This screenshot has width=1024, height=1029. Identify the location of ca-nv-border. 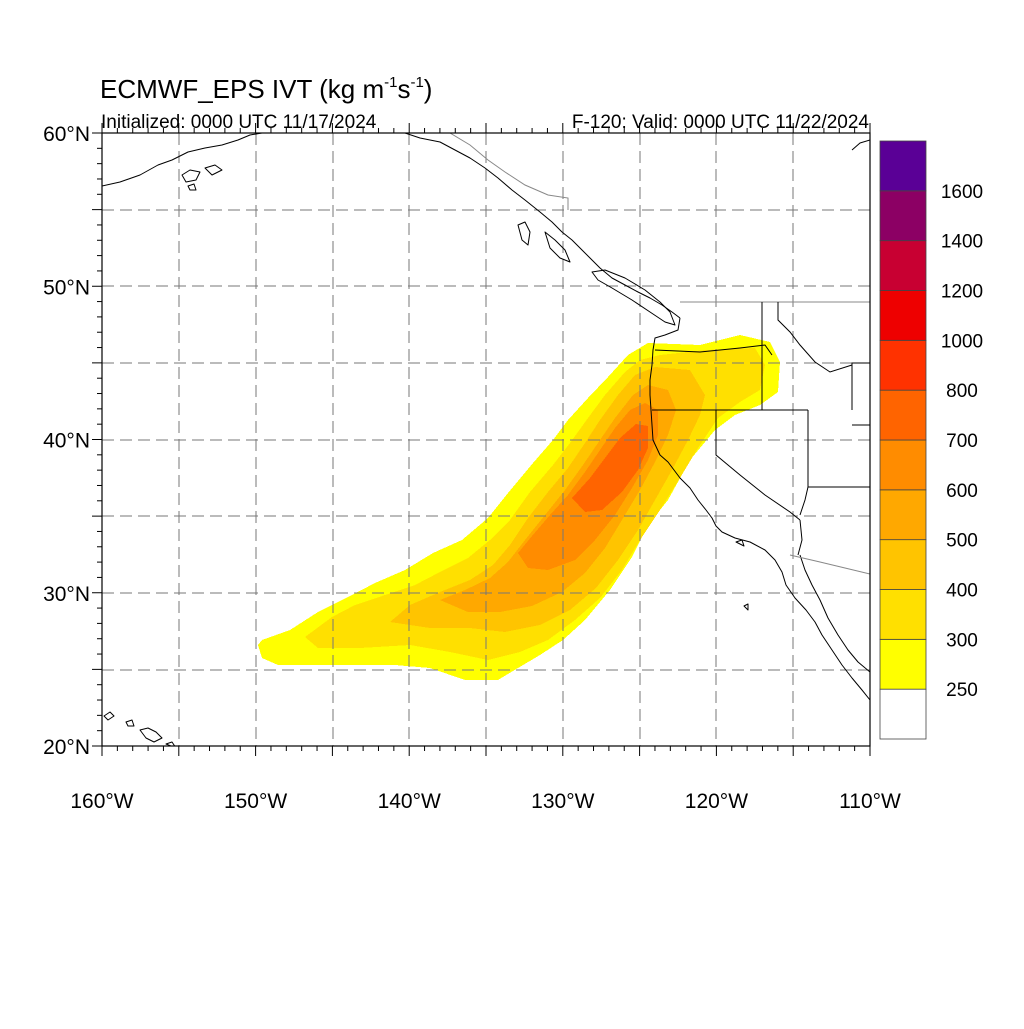
(758, 465).